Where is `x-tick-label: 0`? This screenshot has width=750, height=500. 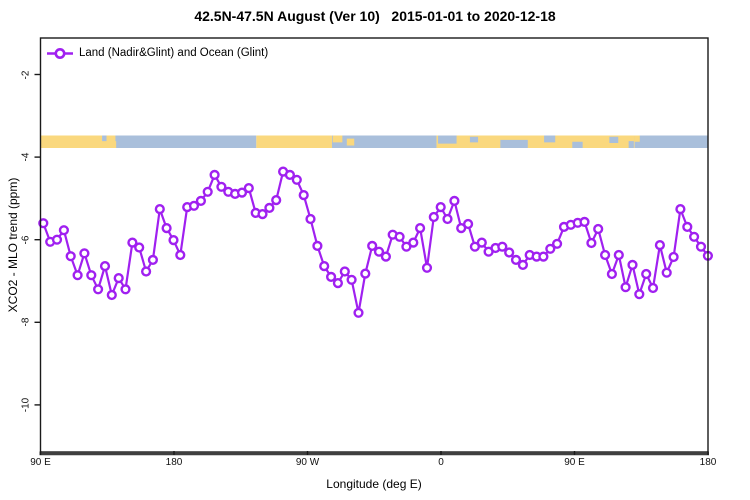 x-tick-label: 0 is located at coordinates (441, 462).